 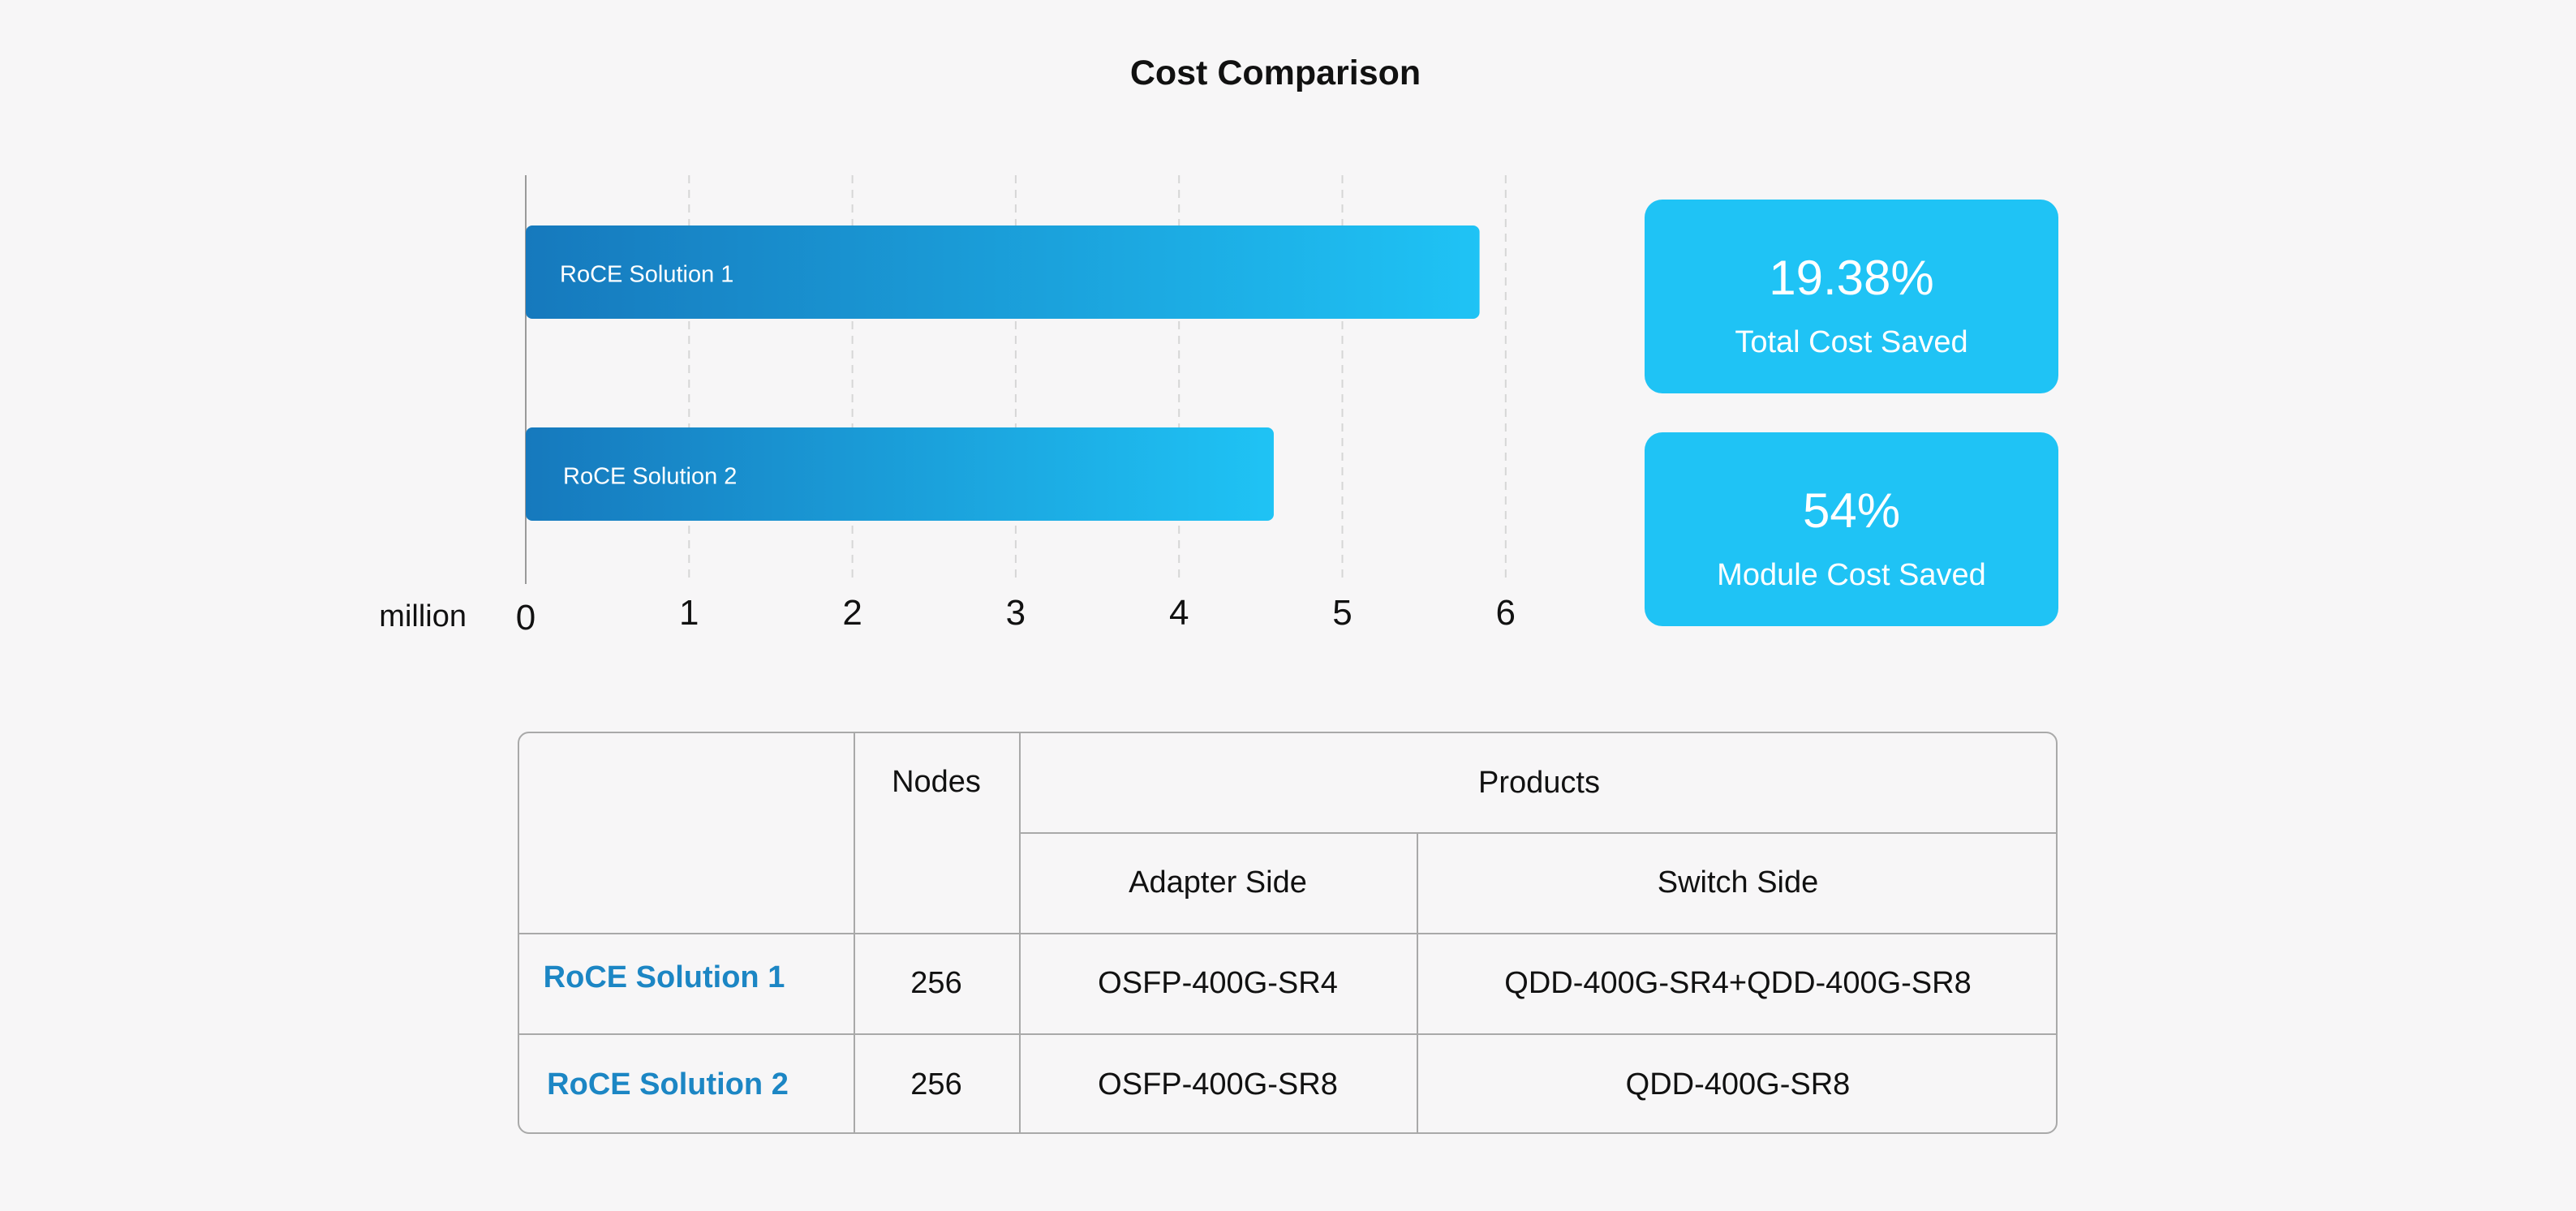 What do you see at coordinates (423, 616) in the screenshot?
I see `x-axis-label: million` at bounding box center [423, 616].